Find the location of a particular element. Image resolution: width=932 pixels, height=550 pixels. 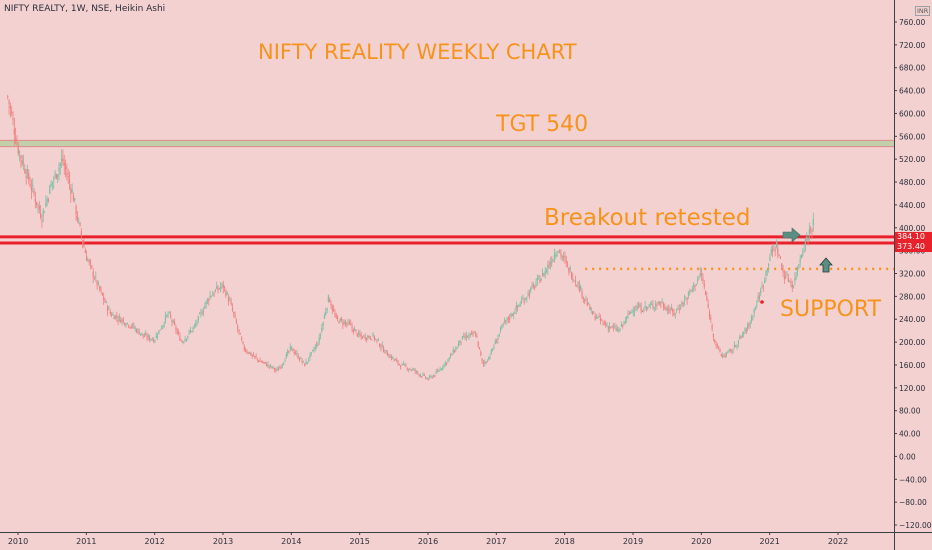

support-arrow-icon is located at coordinates (826, 265).